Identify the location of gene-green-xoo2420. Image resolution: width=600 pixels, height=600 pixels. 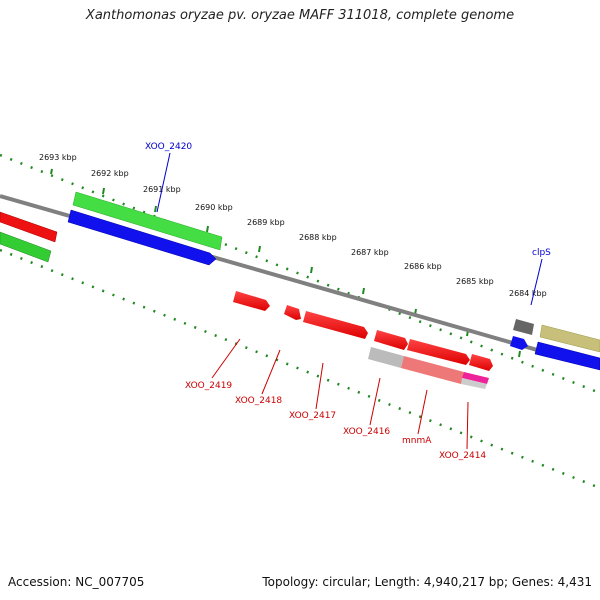
(147, 221).